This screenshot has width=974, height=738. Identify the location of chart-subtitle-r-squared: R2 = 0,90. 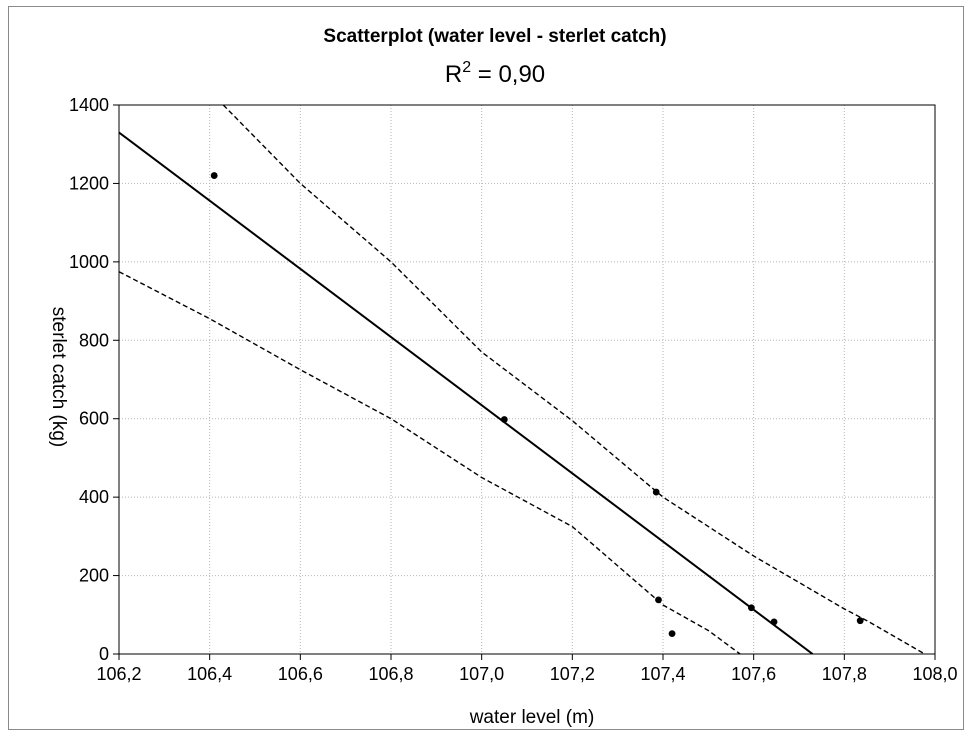
(495, 73).